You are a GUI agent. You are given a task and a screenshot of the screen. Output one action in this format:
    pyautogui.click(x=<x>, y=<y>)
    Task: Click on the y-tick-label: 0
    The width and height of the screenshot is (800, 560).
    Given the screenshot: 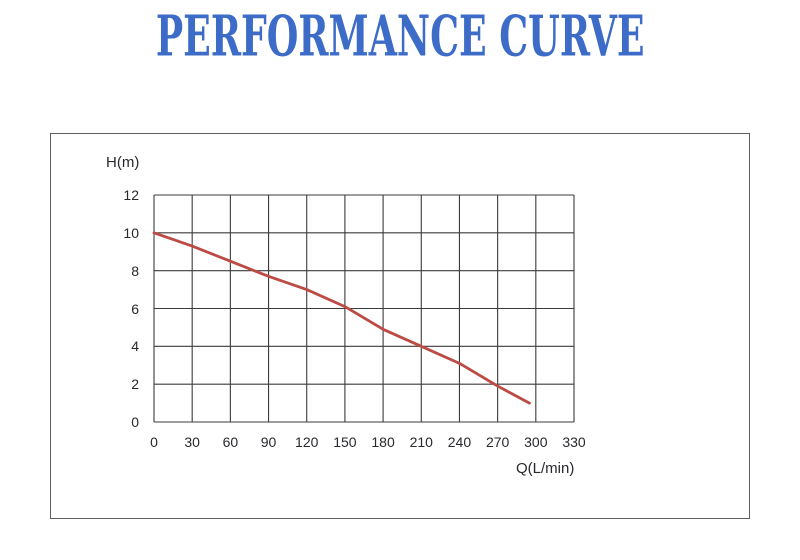 What is the action you would take?
    pyautogui.click(x=135, y=422)
    